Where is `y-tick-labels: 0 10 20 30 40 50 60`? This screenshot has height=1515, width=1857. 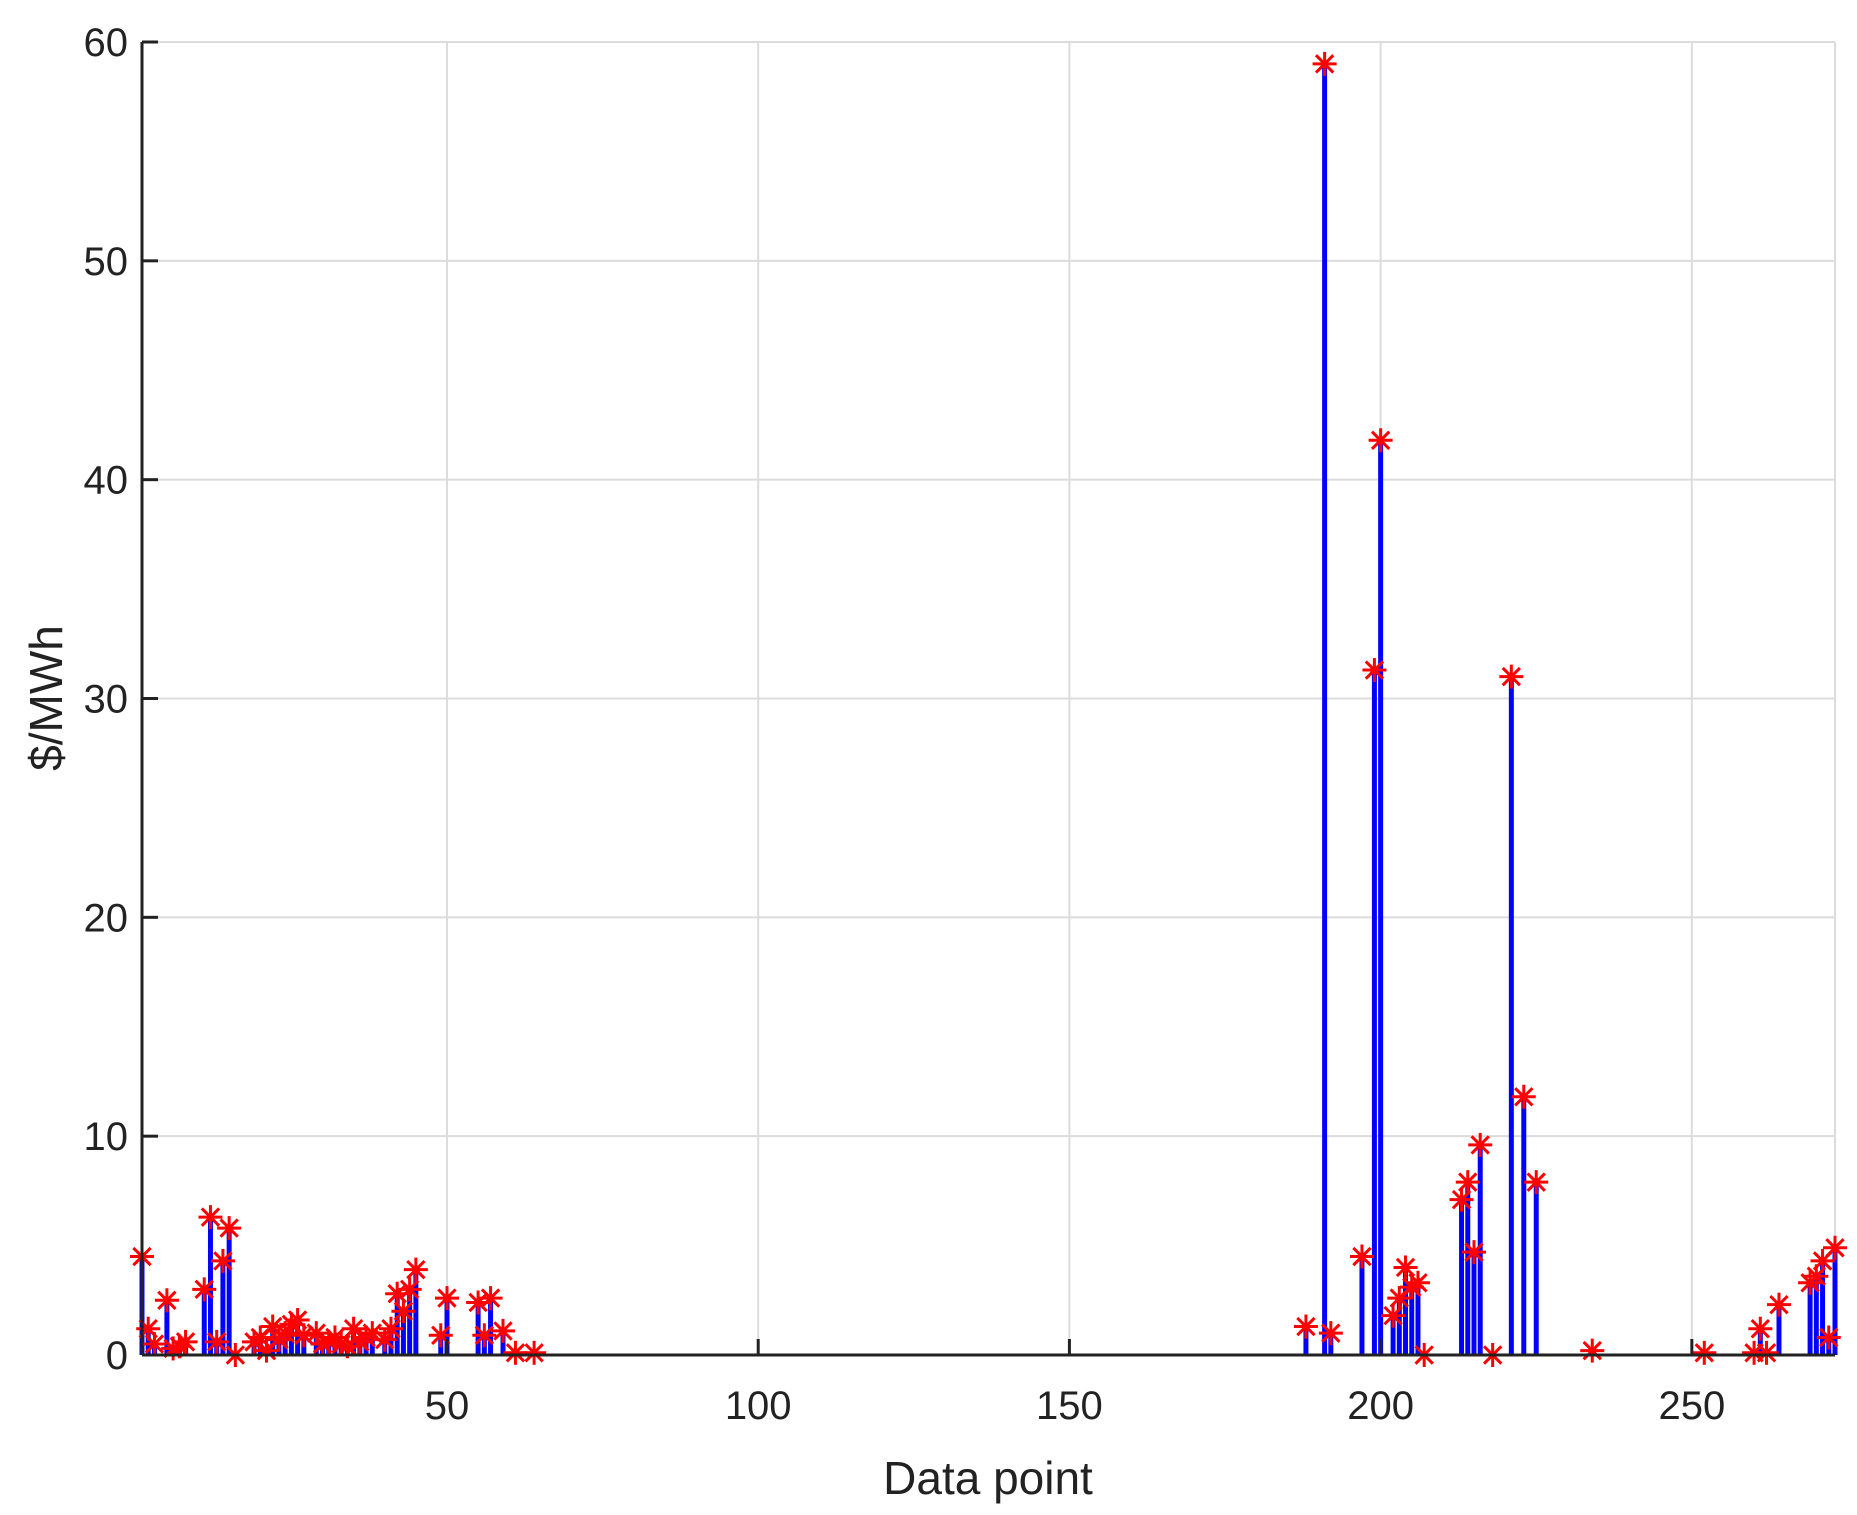 y-tick-labels: 0 10 20 30 40 50 60 is located at coordinates (106, 699).